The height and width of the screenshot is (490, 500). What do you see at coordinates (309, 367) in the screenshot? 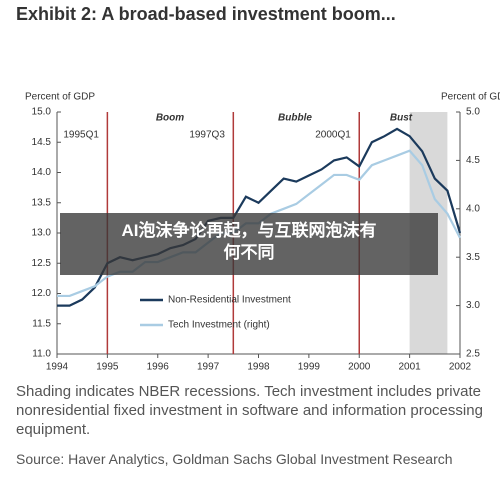
I see `x-tick-label: 1999` at bounding box center [309, 367].